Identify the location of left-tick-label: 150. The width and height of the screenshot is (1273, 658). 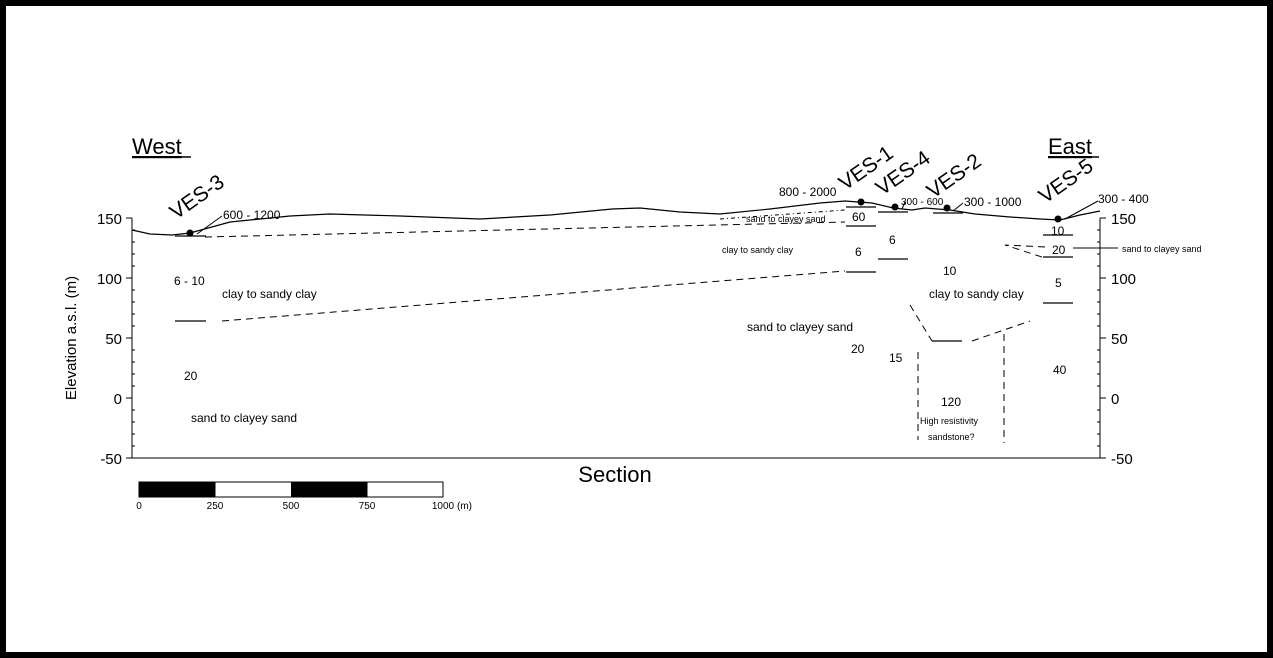
(109, 219).